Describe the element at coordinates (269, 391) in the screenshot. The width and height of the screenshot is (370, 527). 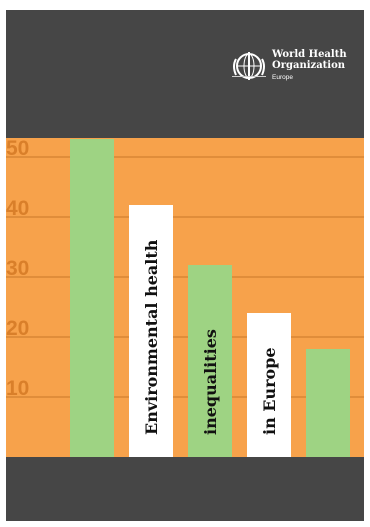
I see `title-part-3: in Europe` at that location.